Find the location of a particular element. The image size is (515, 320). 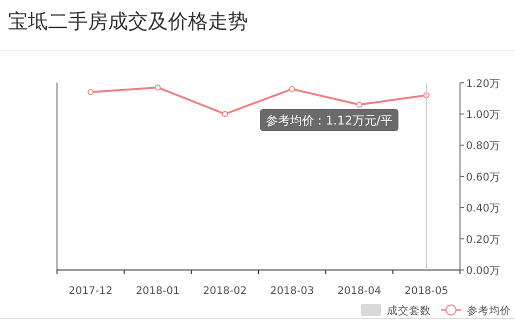

y-tick-label: 0.60万 is located at coordinates (483, 177).